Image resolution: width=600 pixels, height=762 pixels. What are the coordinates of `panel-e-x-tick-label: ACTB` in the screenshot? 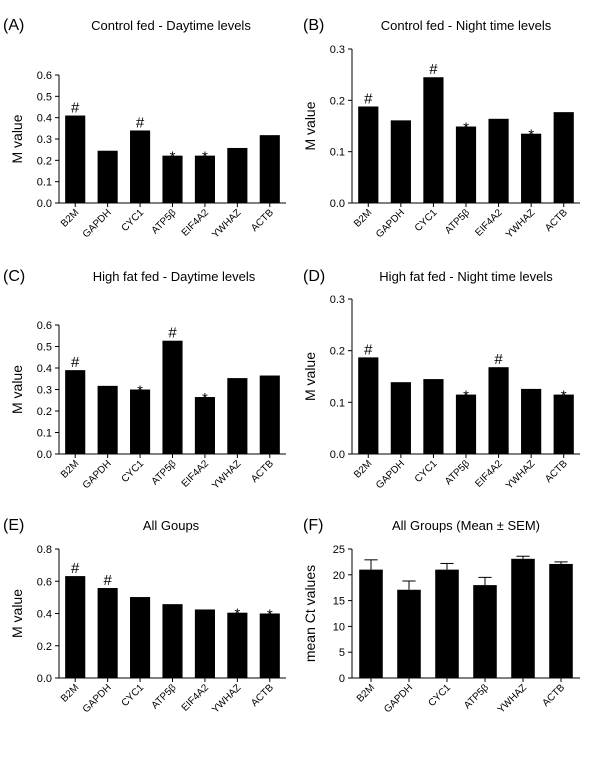 It's located at (262, 695).